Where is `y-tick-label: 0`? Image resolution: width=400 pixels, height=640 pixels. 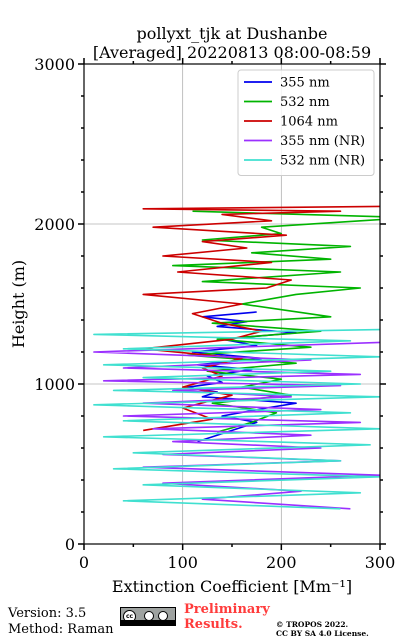
y-tick-label: 0 is located at coordinates (70, 544).